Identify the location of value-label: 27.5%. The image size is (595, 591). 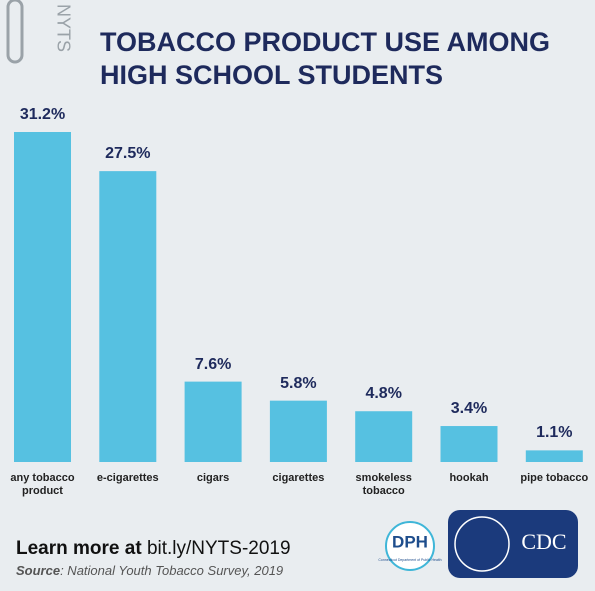
(128, 154).